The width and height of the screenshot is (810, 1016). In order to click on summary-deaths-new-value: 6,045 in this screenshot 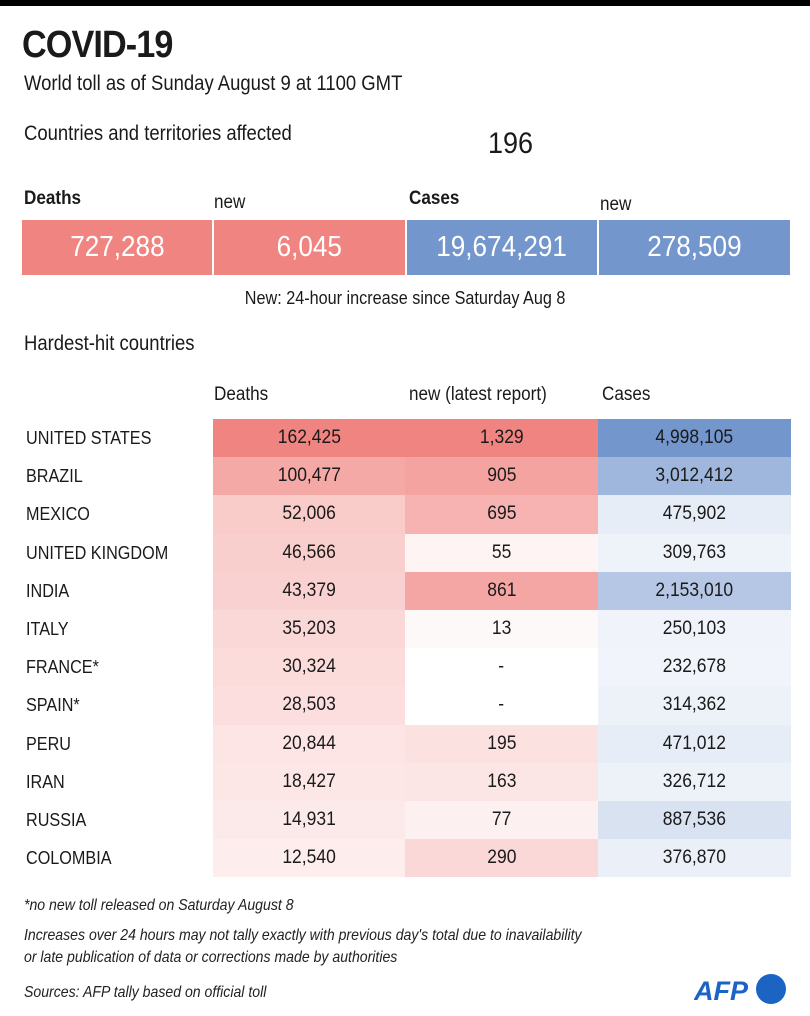, I will do `click(309, 247)`.